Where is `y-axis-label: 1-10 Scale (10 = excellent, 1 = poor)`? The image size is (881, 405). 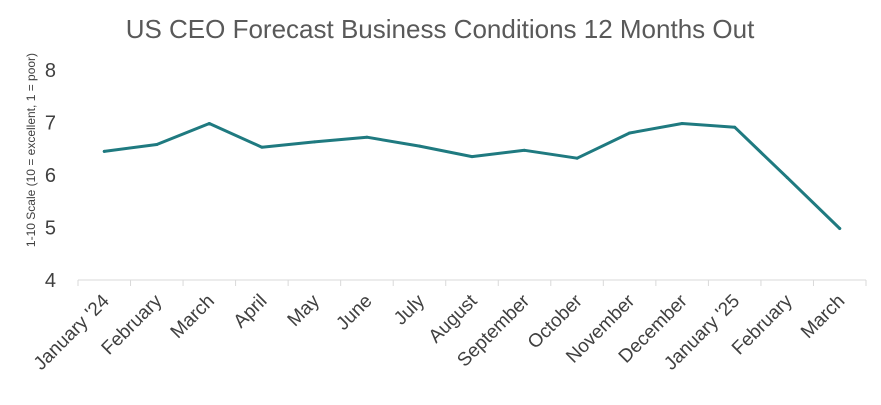 y-axis-label: 1-10 Scale (10 = excellent, 1 = poor) is located at coordinates (31, 150).